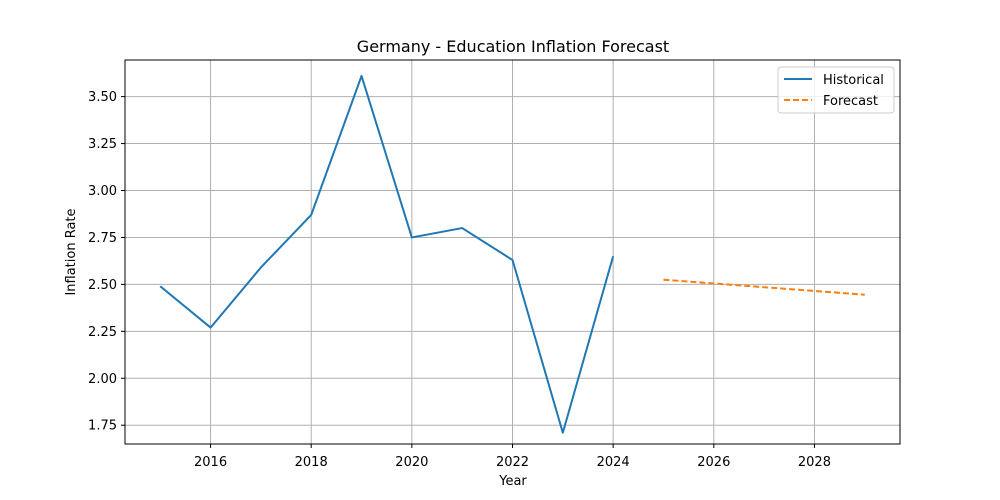 Image resolution: width=1000 pixels, height=500 pixels. Describe the element at coordinates (814, 462) in the screenshot. I see `x-tick-label: 2028` at that location.